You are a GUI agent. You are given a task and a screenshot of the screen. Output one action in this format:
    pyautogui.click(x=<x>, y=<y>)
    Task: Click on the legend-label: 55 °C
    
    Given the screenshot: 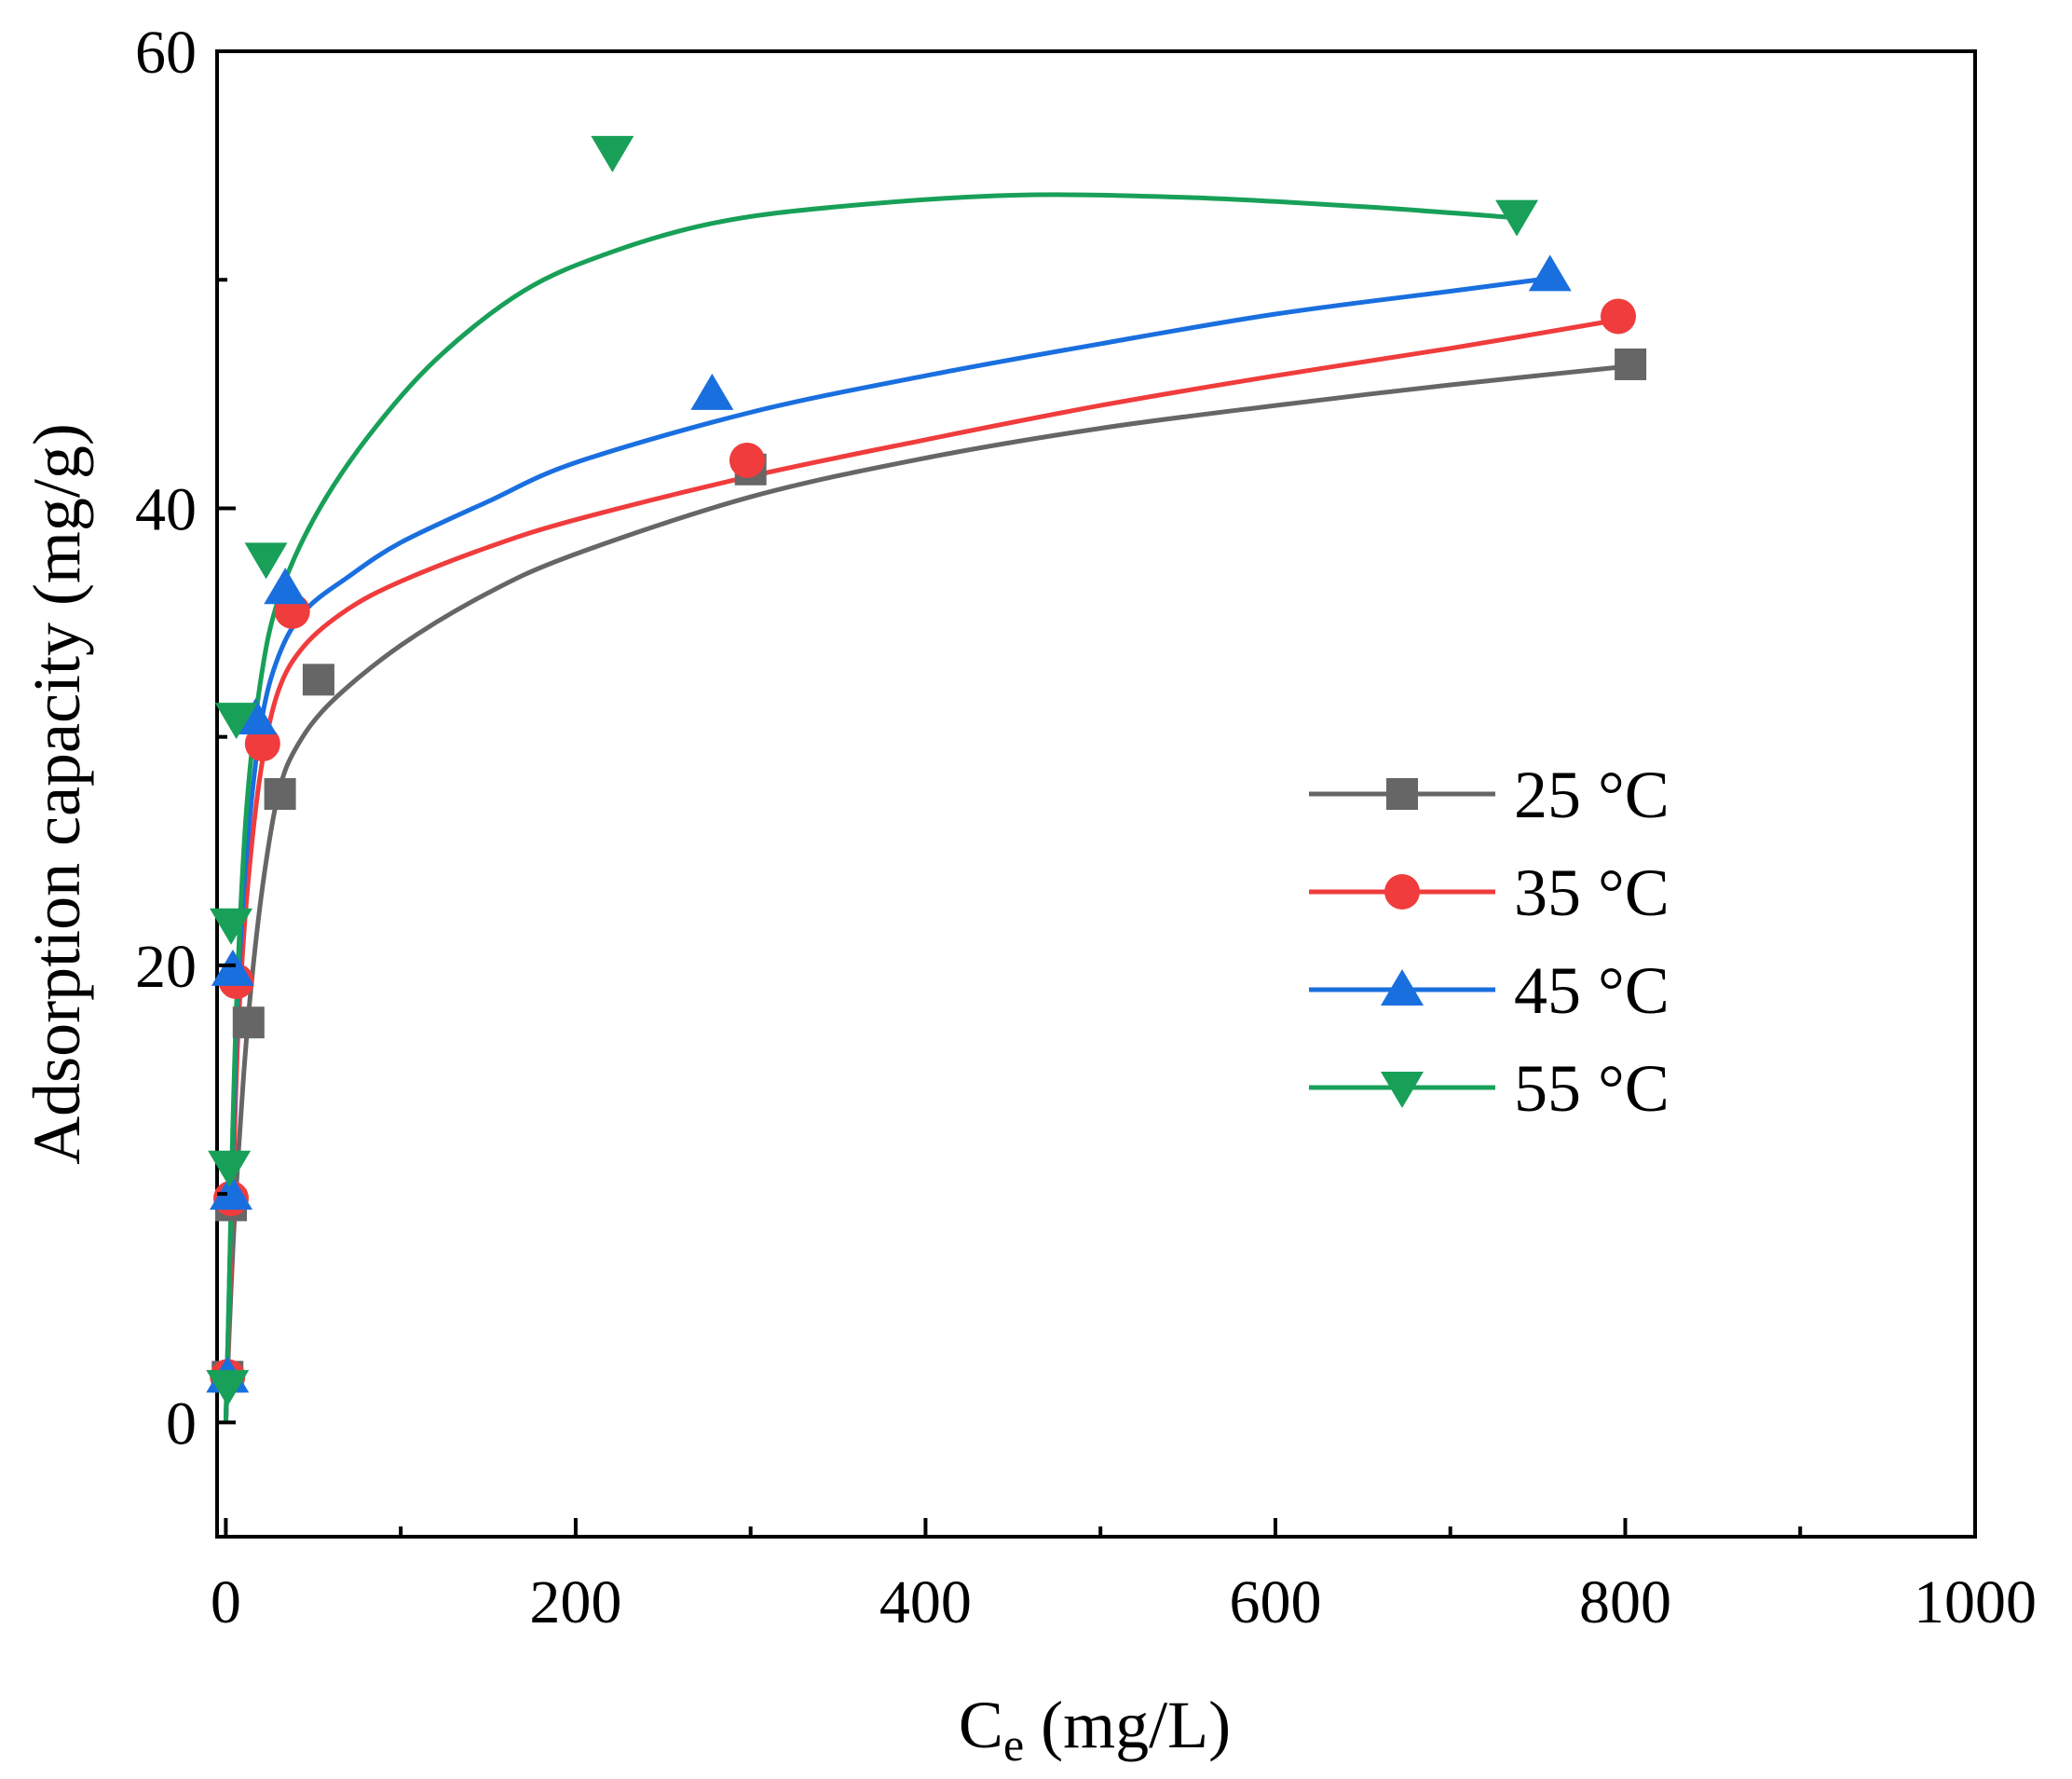 What is the action you would take?
    pyautogui.click(x=1592, y=1088)
    